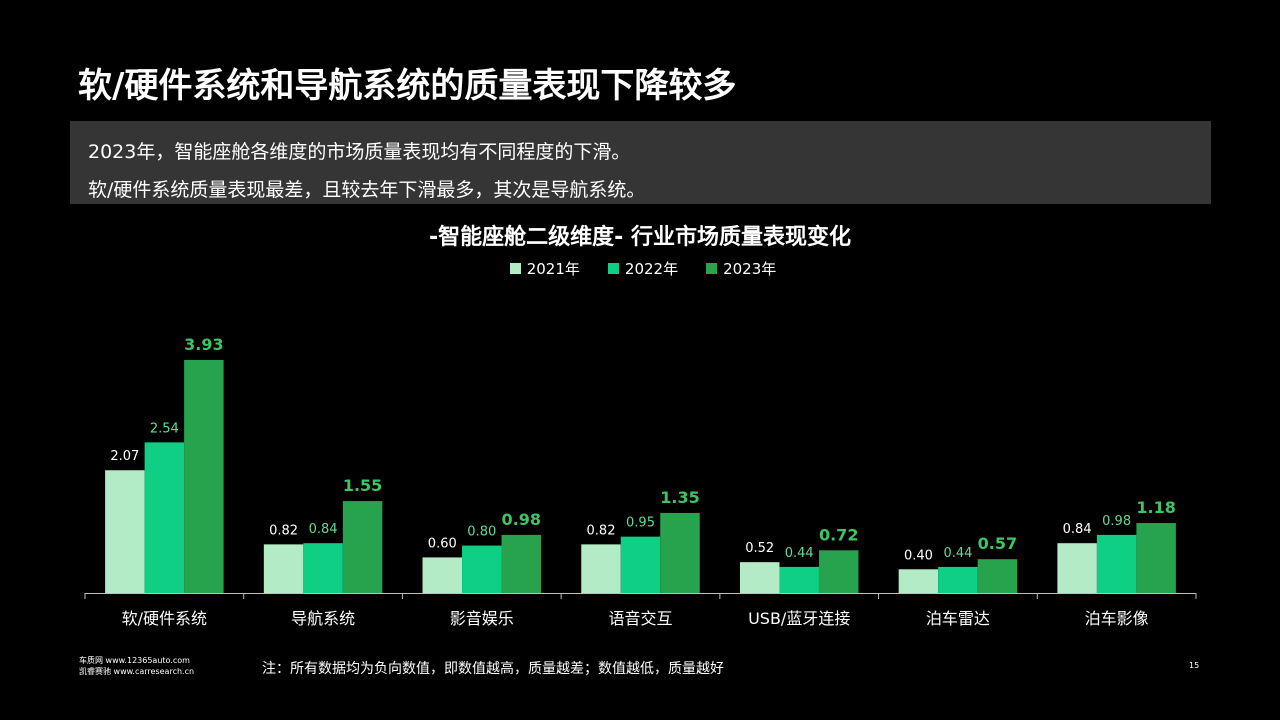 The height and width of the screenshot is (720, 1280). What do you see at coordinates (613, 268) in the screenshot?
I see `legend-swatch-2022` at bounding box center [613, 268].